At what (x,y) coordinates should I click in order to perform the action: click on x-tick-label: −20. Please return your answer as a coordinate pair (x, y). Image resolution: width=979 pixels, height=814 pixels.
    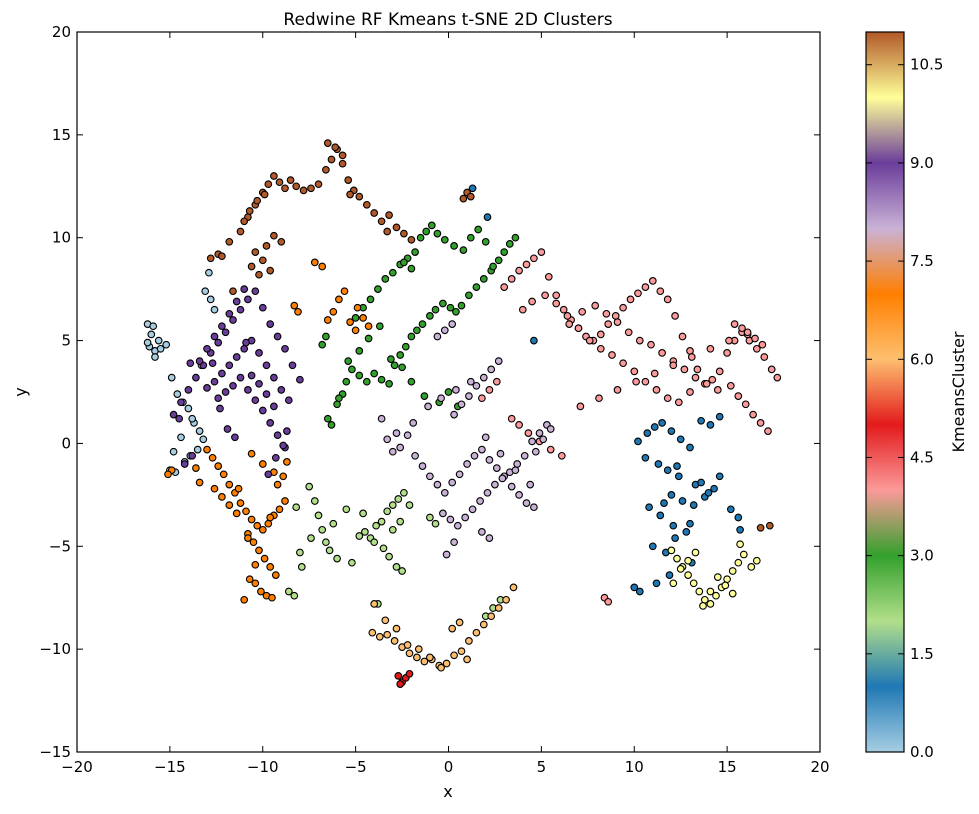
    Looking at the image, I should click on (77, 767).